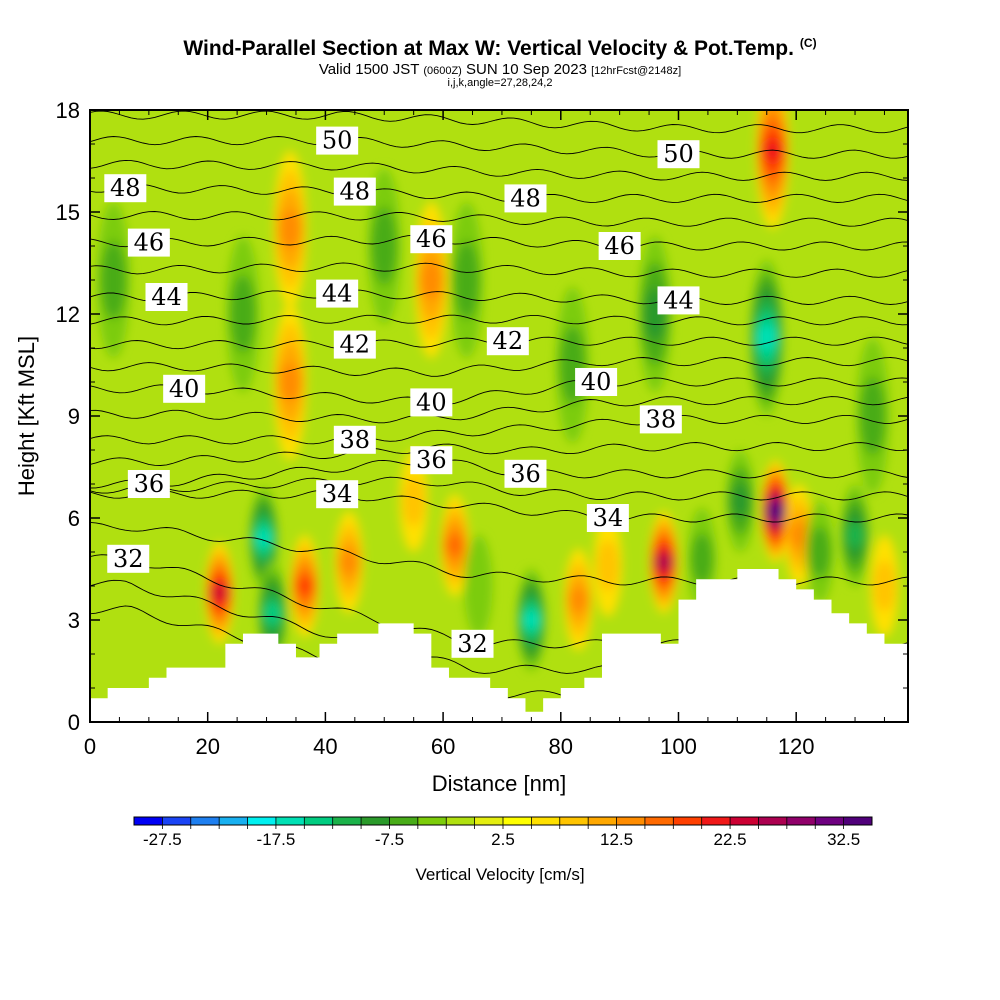 This screenshot has width=1000, height=1000. I want to click on forecast-info: [12hrFcst@2148z], so click(636, 71).